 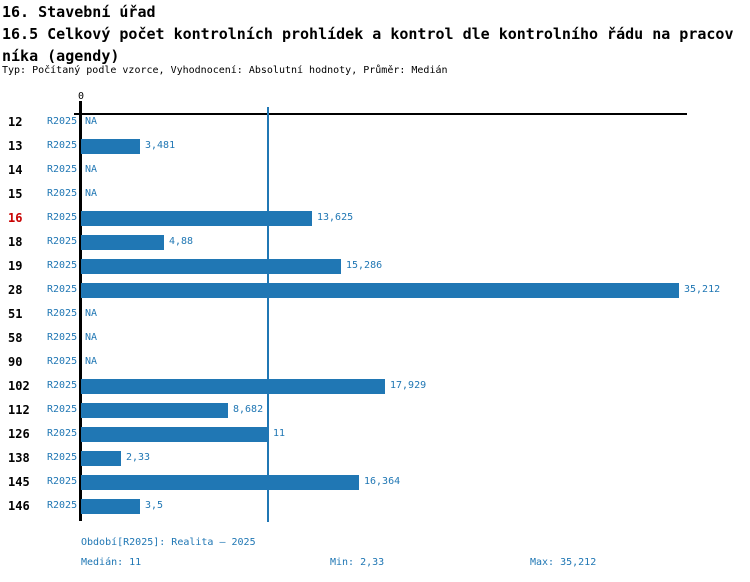 I want to click on chart-row: 102 R2025 17,929, so click(x=375, y=386).